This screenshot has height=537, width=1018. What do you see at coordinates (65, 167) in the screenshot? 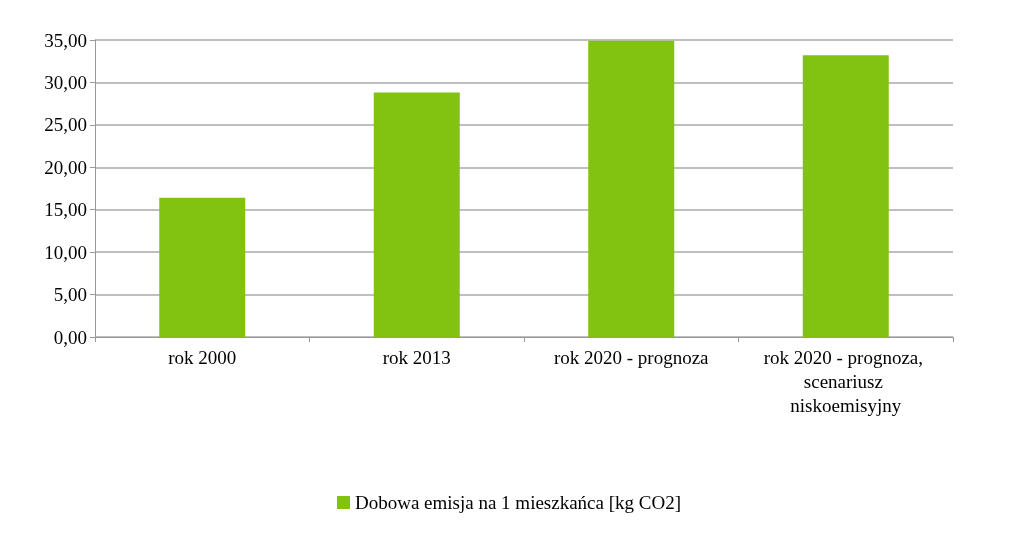
I see `y-tick-label: 20,00` at bounding box center [65, 167].